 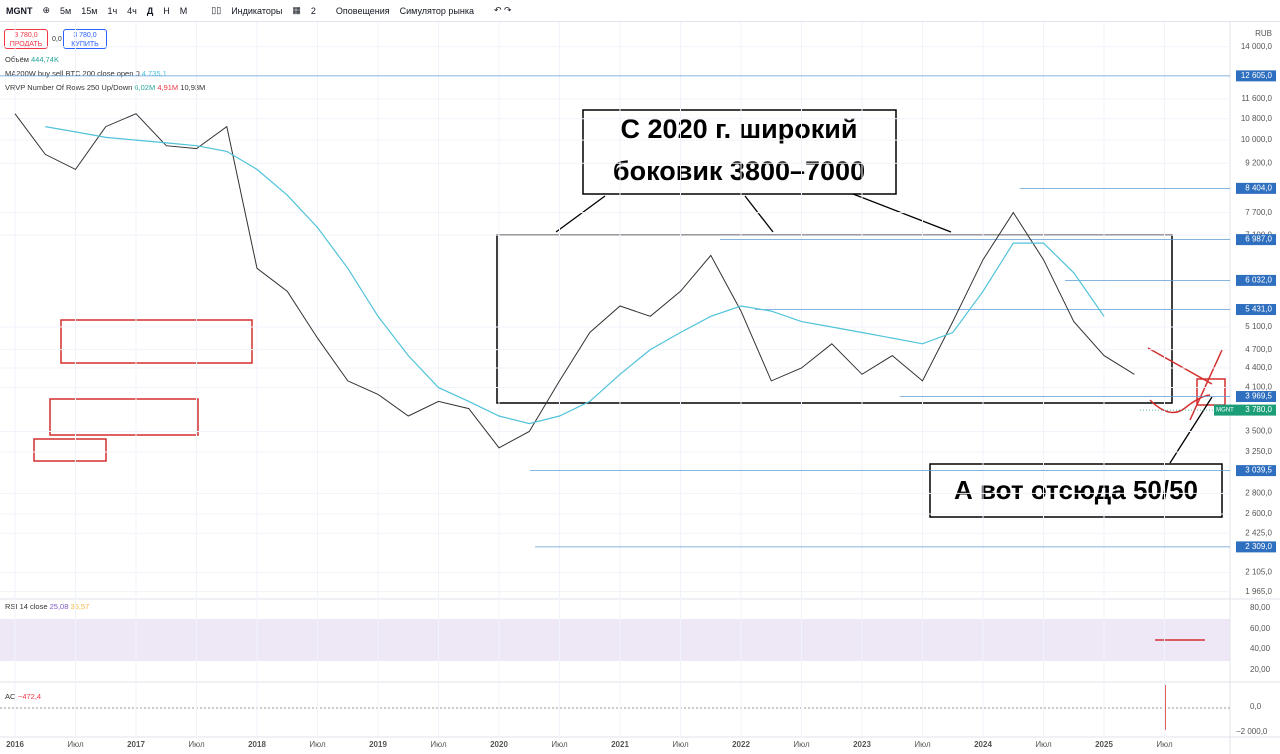 I want to click on x-tick-label: 2022, so click(x=741, y=744).